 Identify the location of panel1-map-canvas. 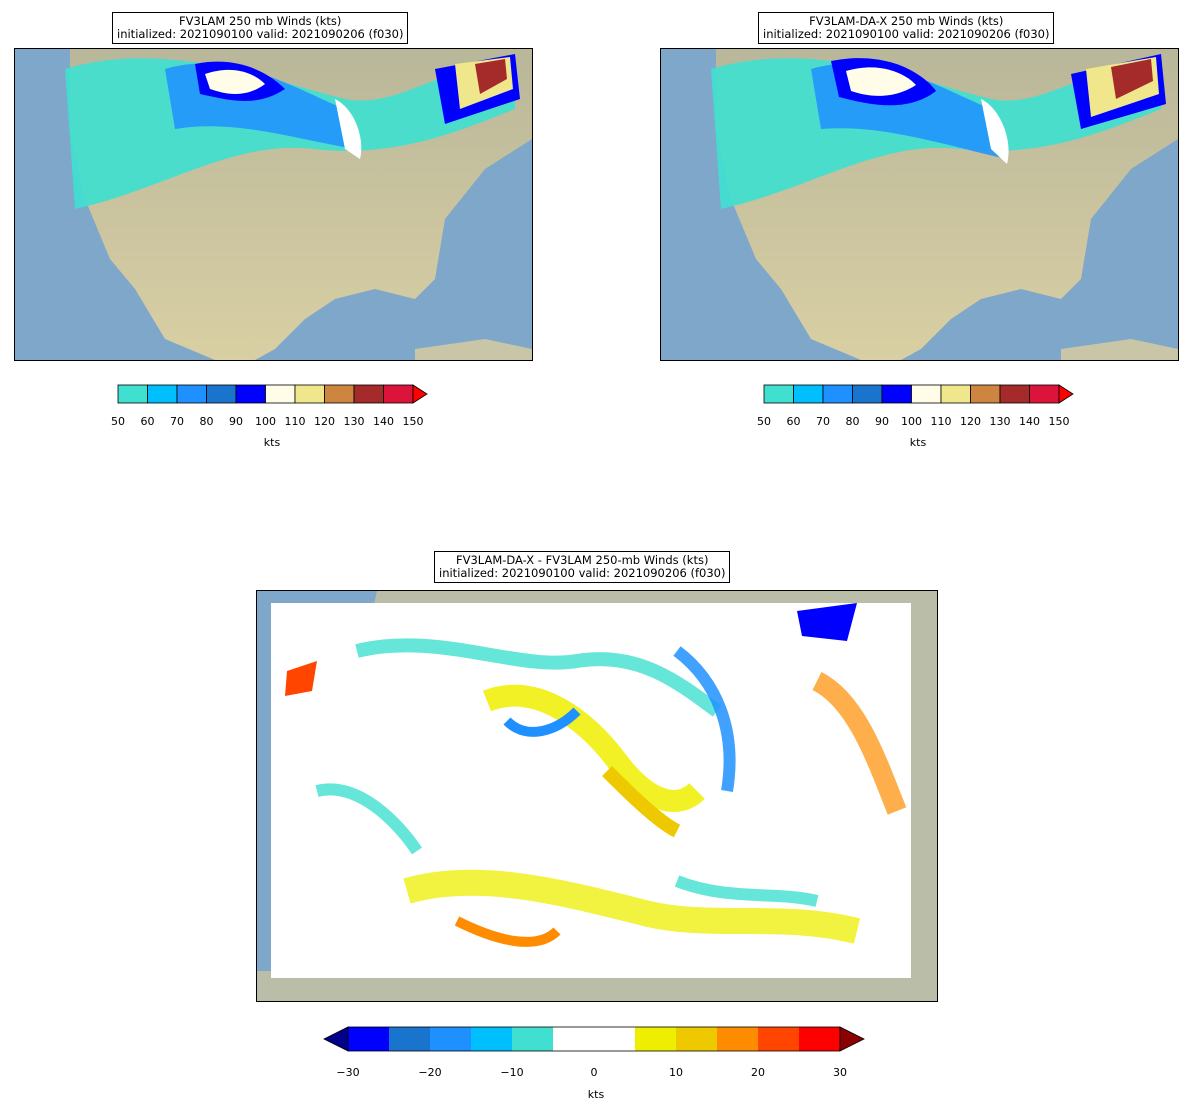
(273, 204).